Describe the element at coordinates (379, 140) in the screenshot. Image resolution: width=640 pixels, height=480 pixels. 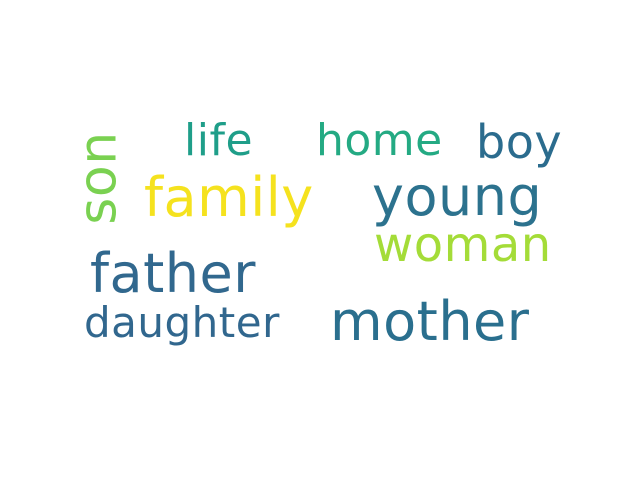
I see `word-home: home` at that location.